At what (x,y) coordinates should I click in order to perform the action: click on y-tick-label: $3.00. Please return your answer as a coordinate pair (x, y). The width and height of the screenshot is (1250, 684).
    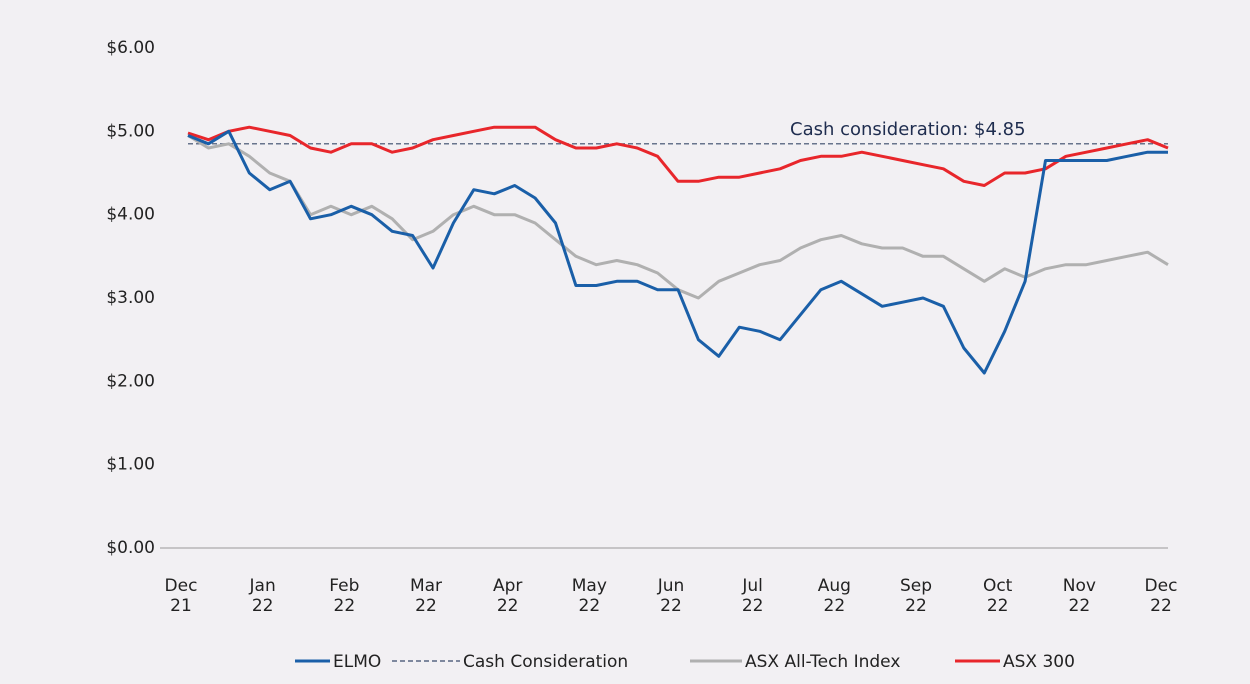
    Looking at the image, I should click on (130, 298).